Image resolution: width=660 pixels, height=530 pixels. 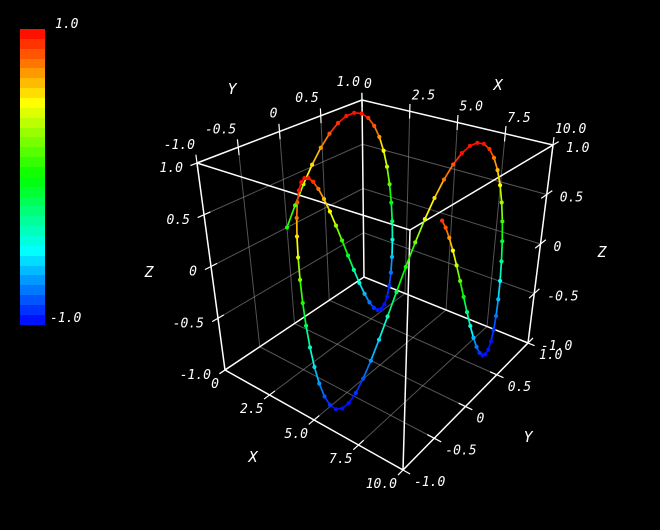 What do you see at coordinates (472, 107) in the screenshot?
I see `x-axis-top-tick-label: 5.0` at bounding box center [472, 107].